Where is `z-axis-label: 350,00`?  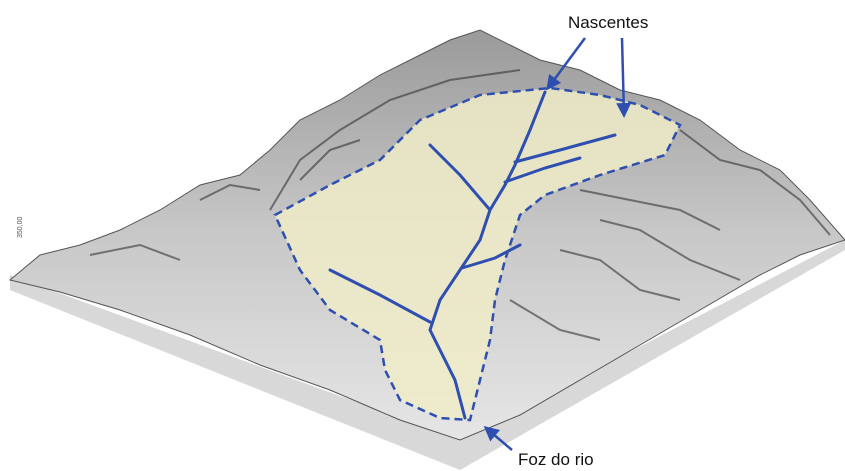
z-axis-label: 350,00 is located at coordinates (20, 227).